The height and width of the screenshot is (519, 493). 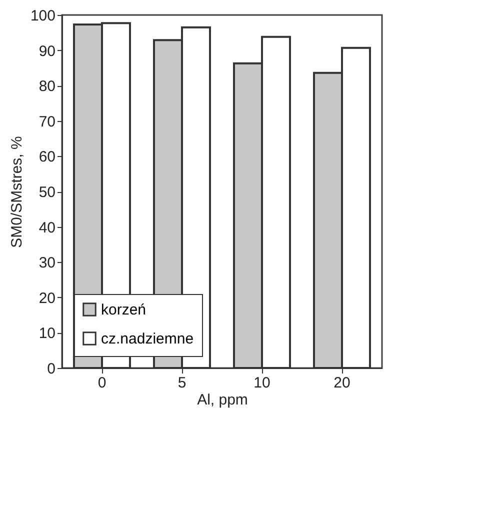 What do you see at coordinates (47, 157) in the screenshot?
I see `y-tick-label: 60` at bounding box center [47, 157].